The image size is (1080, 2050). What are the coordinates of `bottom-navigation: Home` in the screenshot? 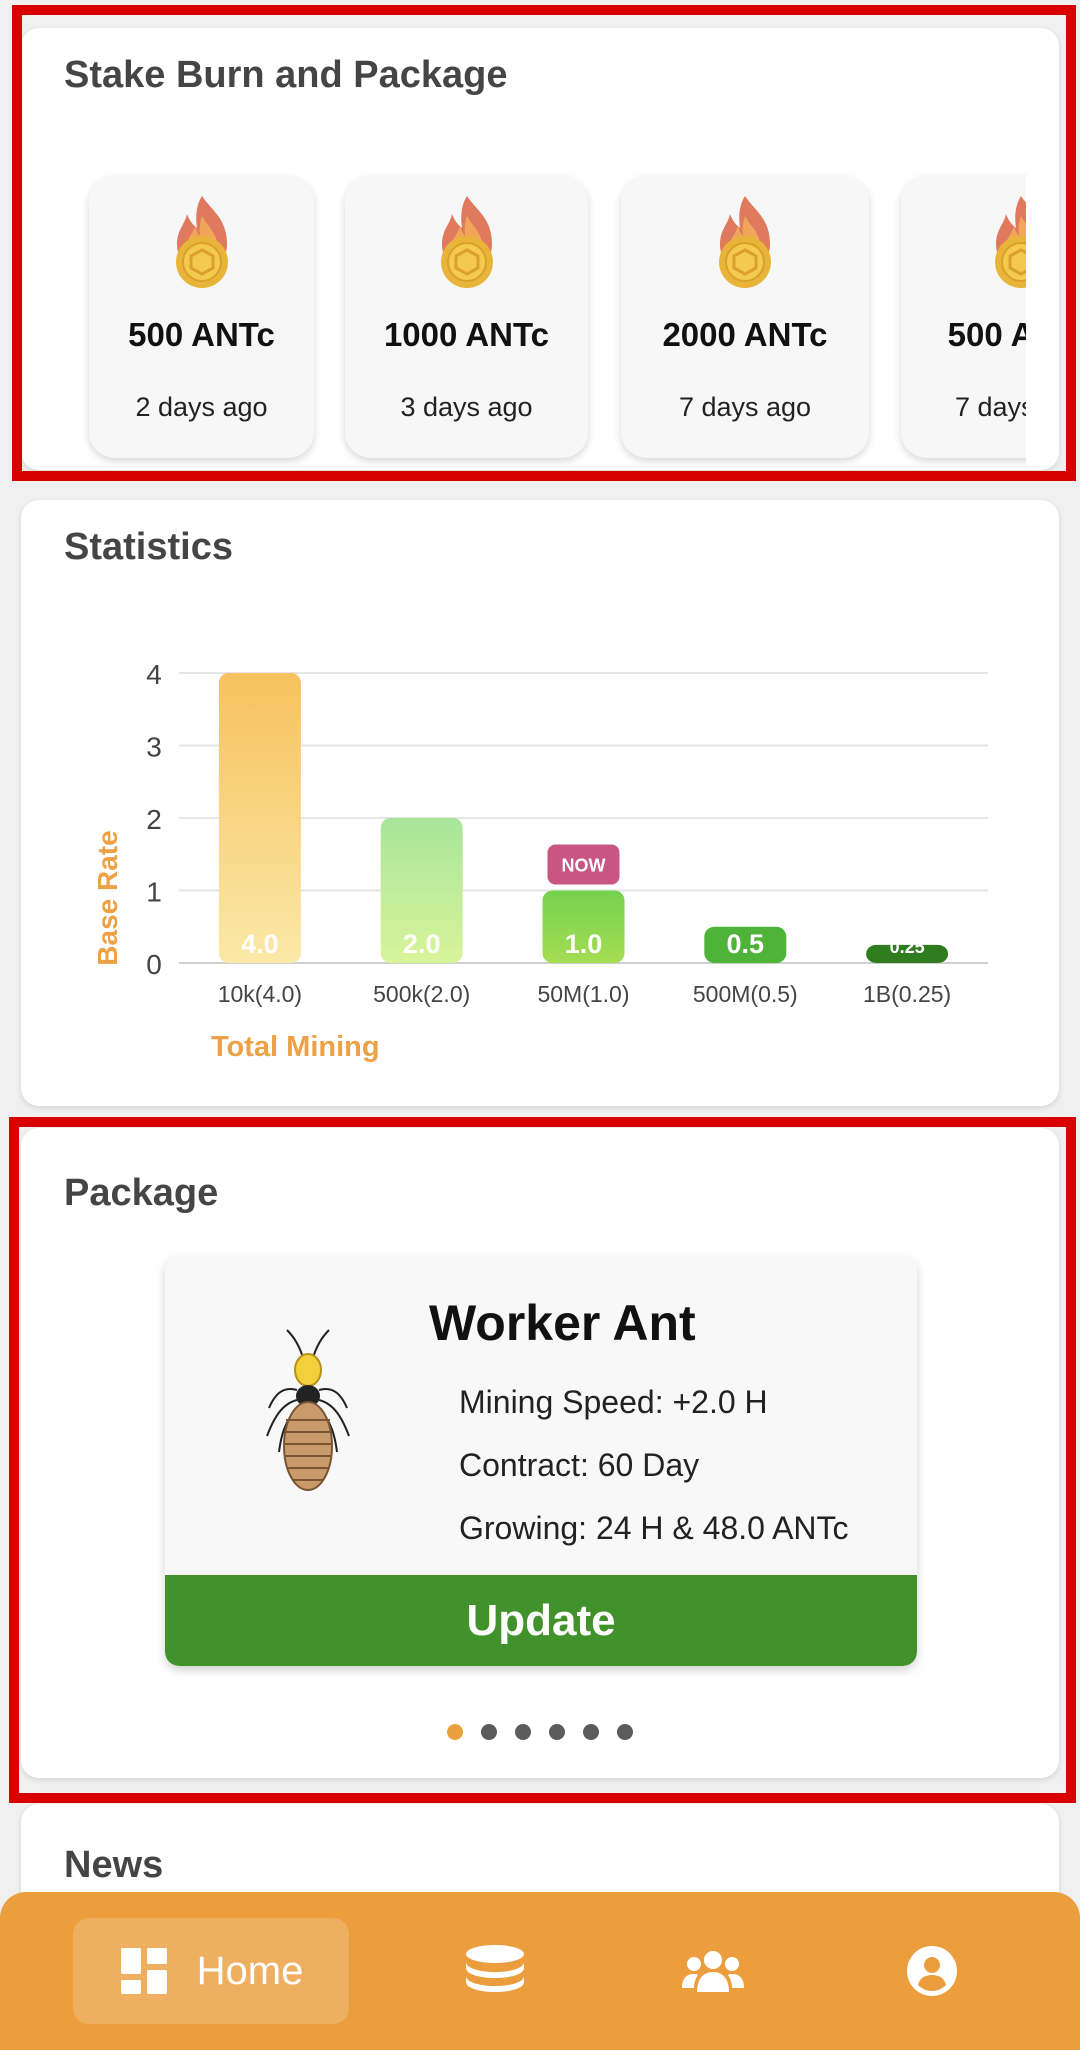 It's located at (540, 1971).